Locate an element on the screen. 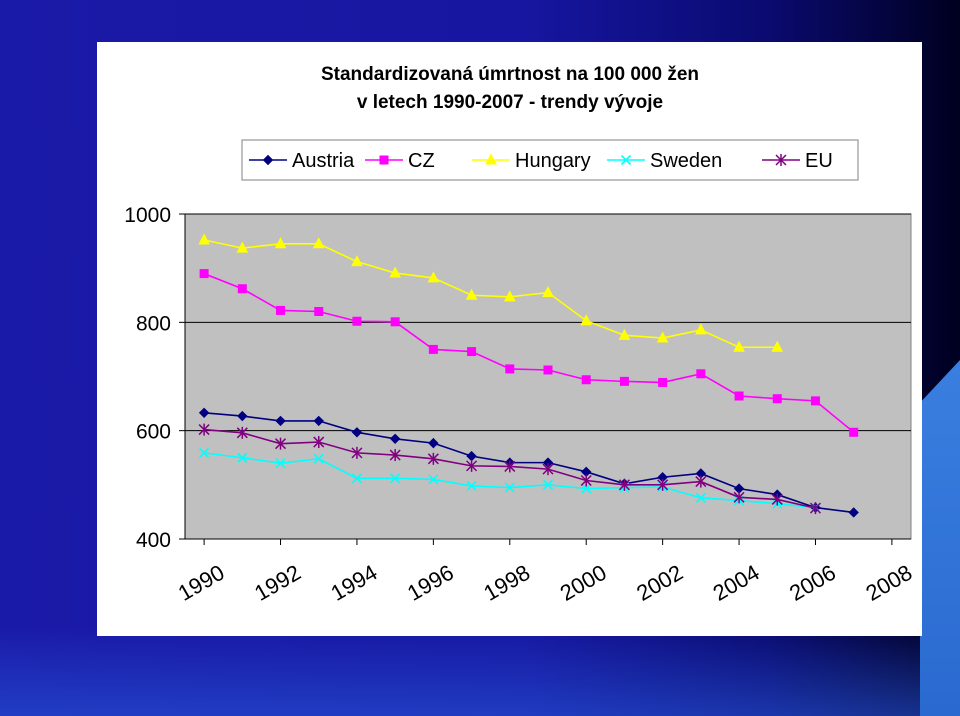  point-sweden-1993 is located at coordinates (318, 458).